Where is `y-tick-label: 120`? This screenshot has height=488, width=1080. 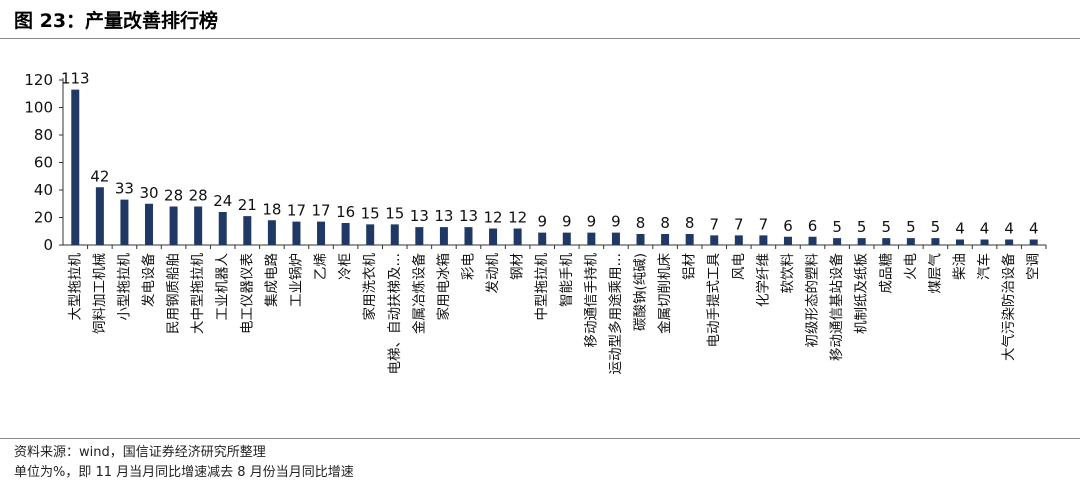
y-tick-label: 120 is located at coordinates (38, 80).